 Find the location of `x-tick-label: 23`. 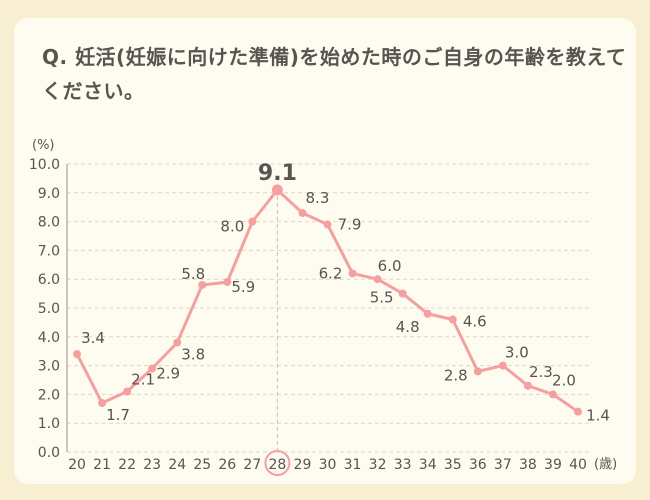

x-tick-label: 23 is located at coordinates (152, 465).